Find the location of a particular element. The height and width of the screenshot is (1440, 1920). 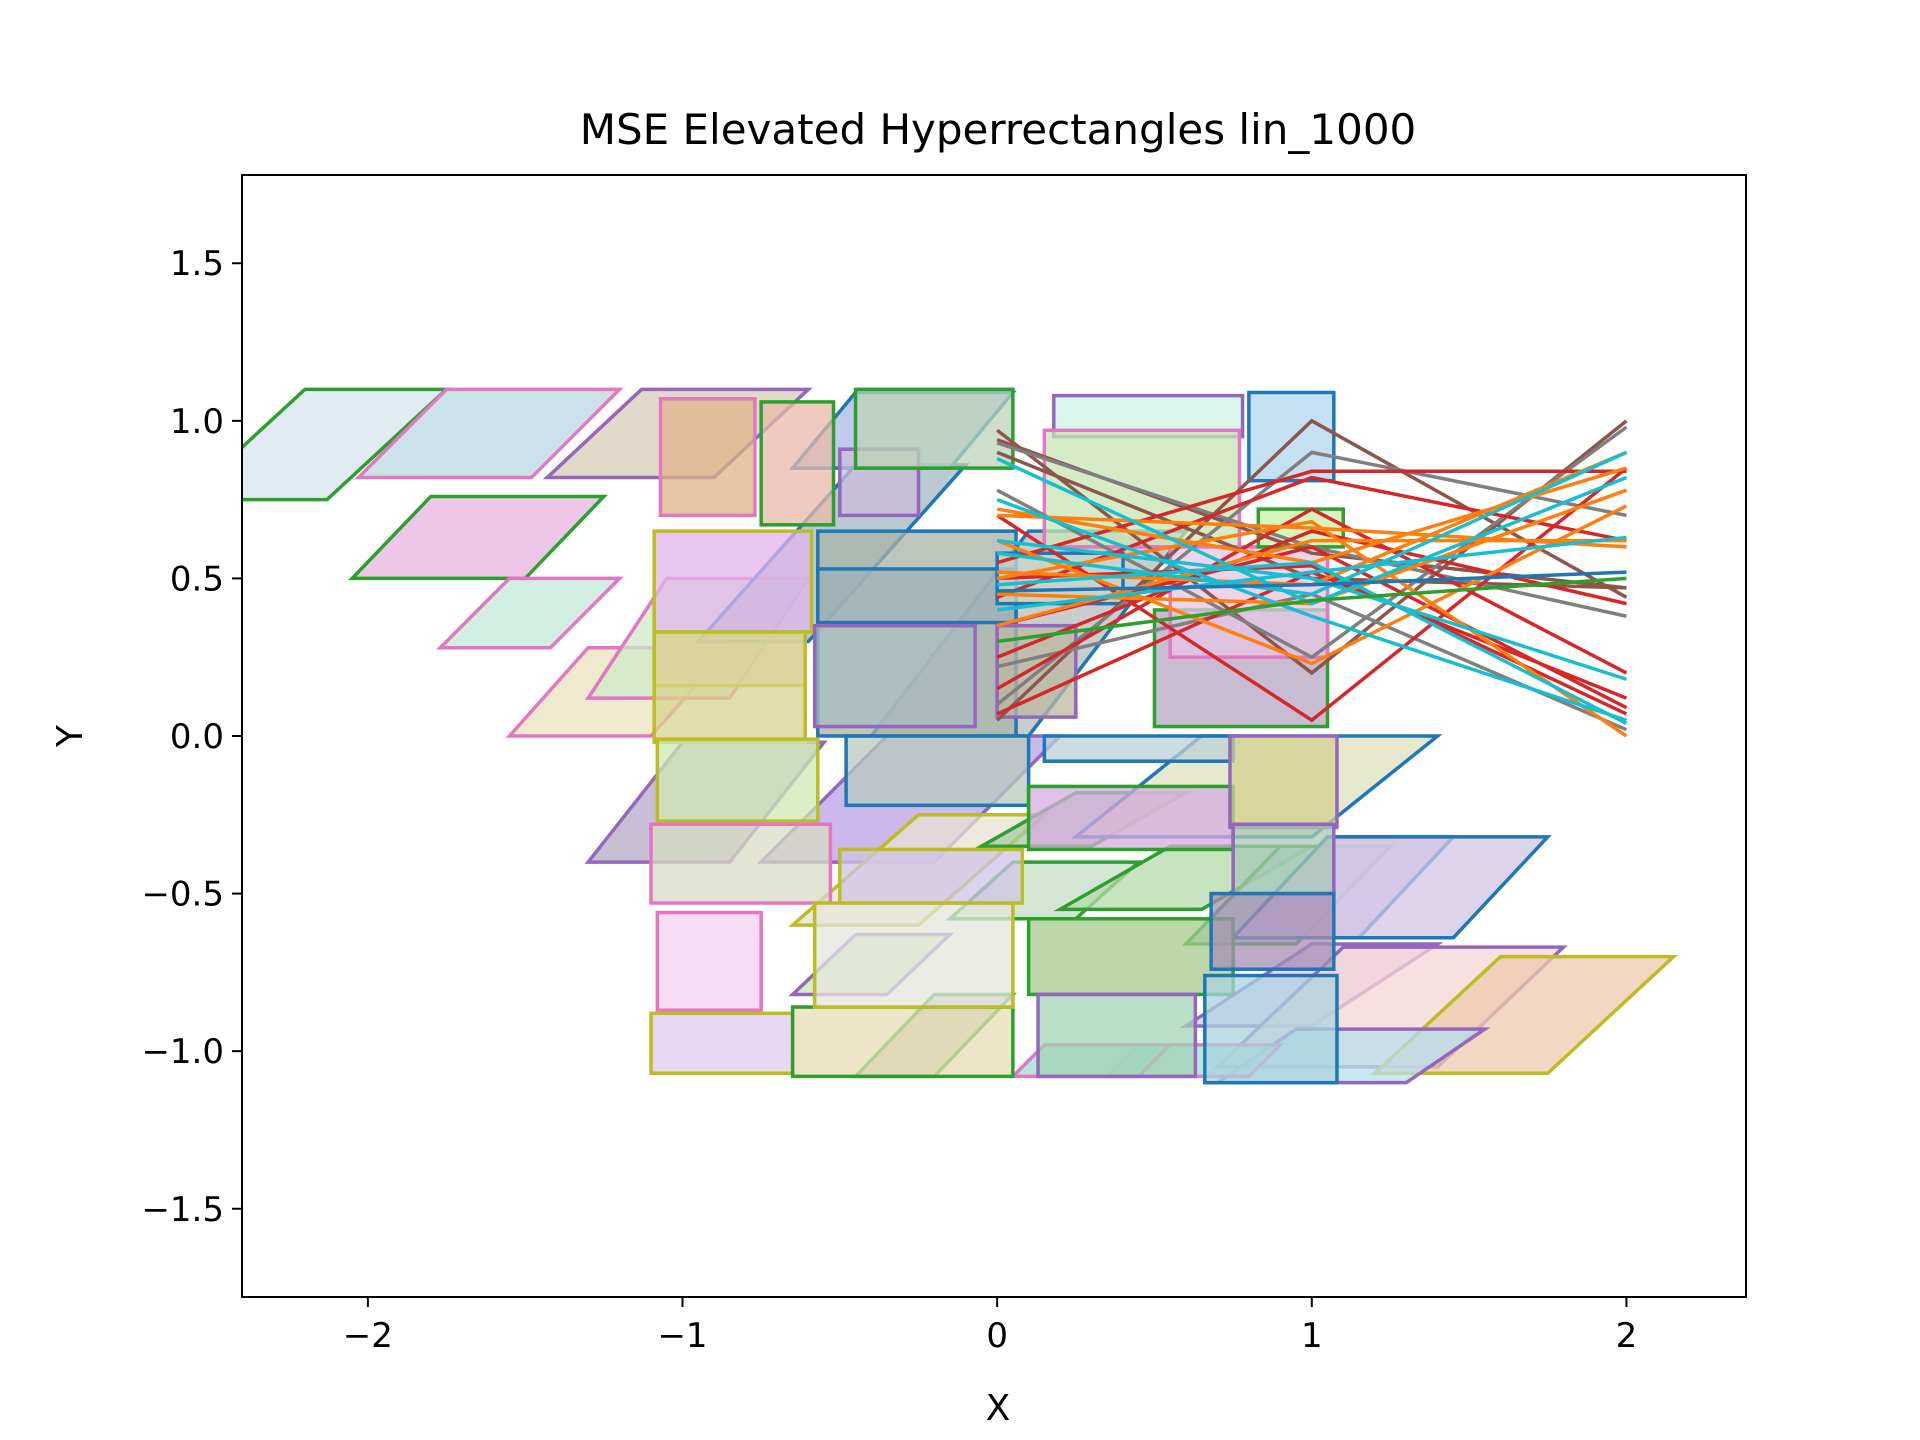

y-tick-label-5: −1.0 is located at coordinates (182, 1052).